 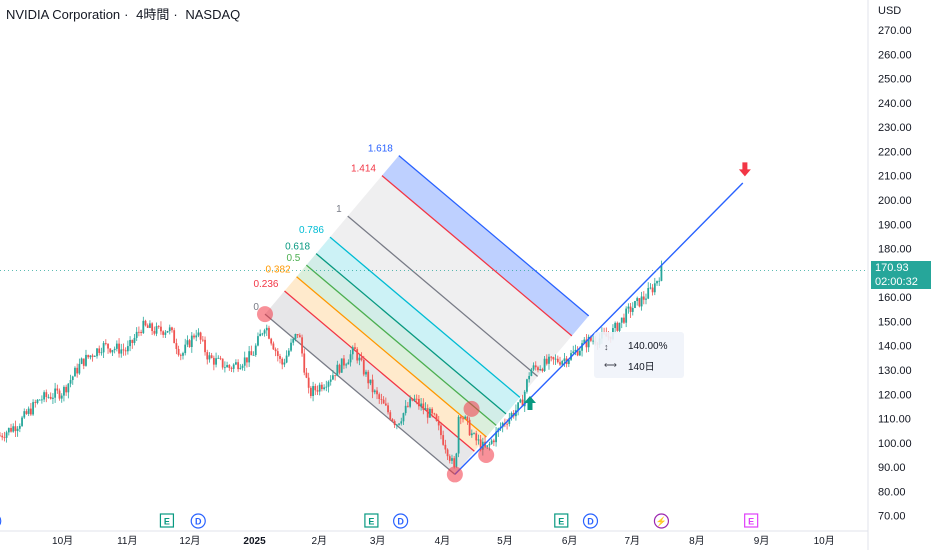 I want to click on symbol-header: NVIDIA Corporation · 4時間 · NASDAQ, so click(x=125, y=13).